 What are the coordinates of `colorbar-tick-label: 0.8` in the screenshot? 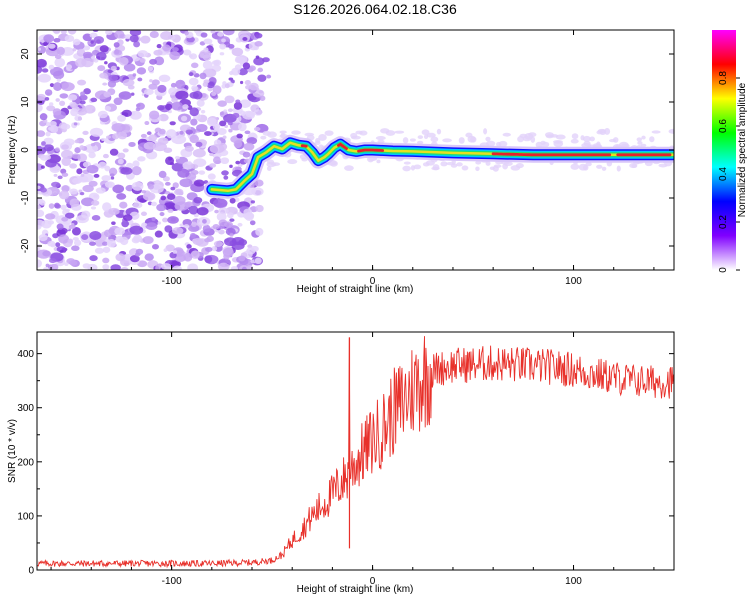 It's located at (723, 78).